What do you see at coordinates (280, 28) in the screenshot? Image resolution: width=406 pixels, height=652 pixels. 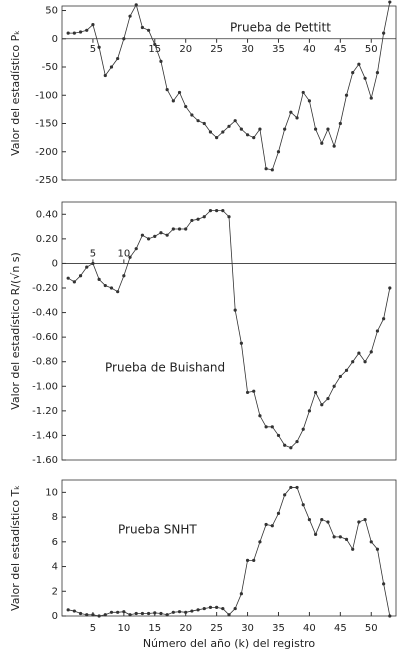 I see `annotation: Prueba de Pettitt` at bounding box center [280, 28].